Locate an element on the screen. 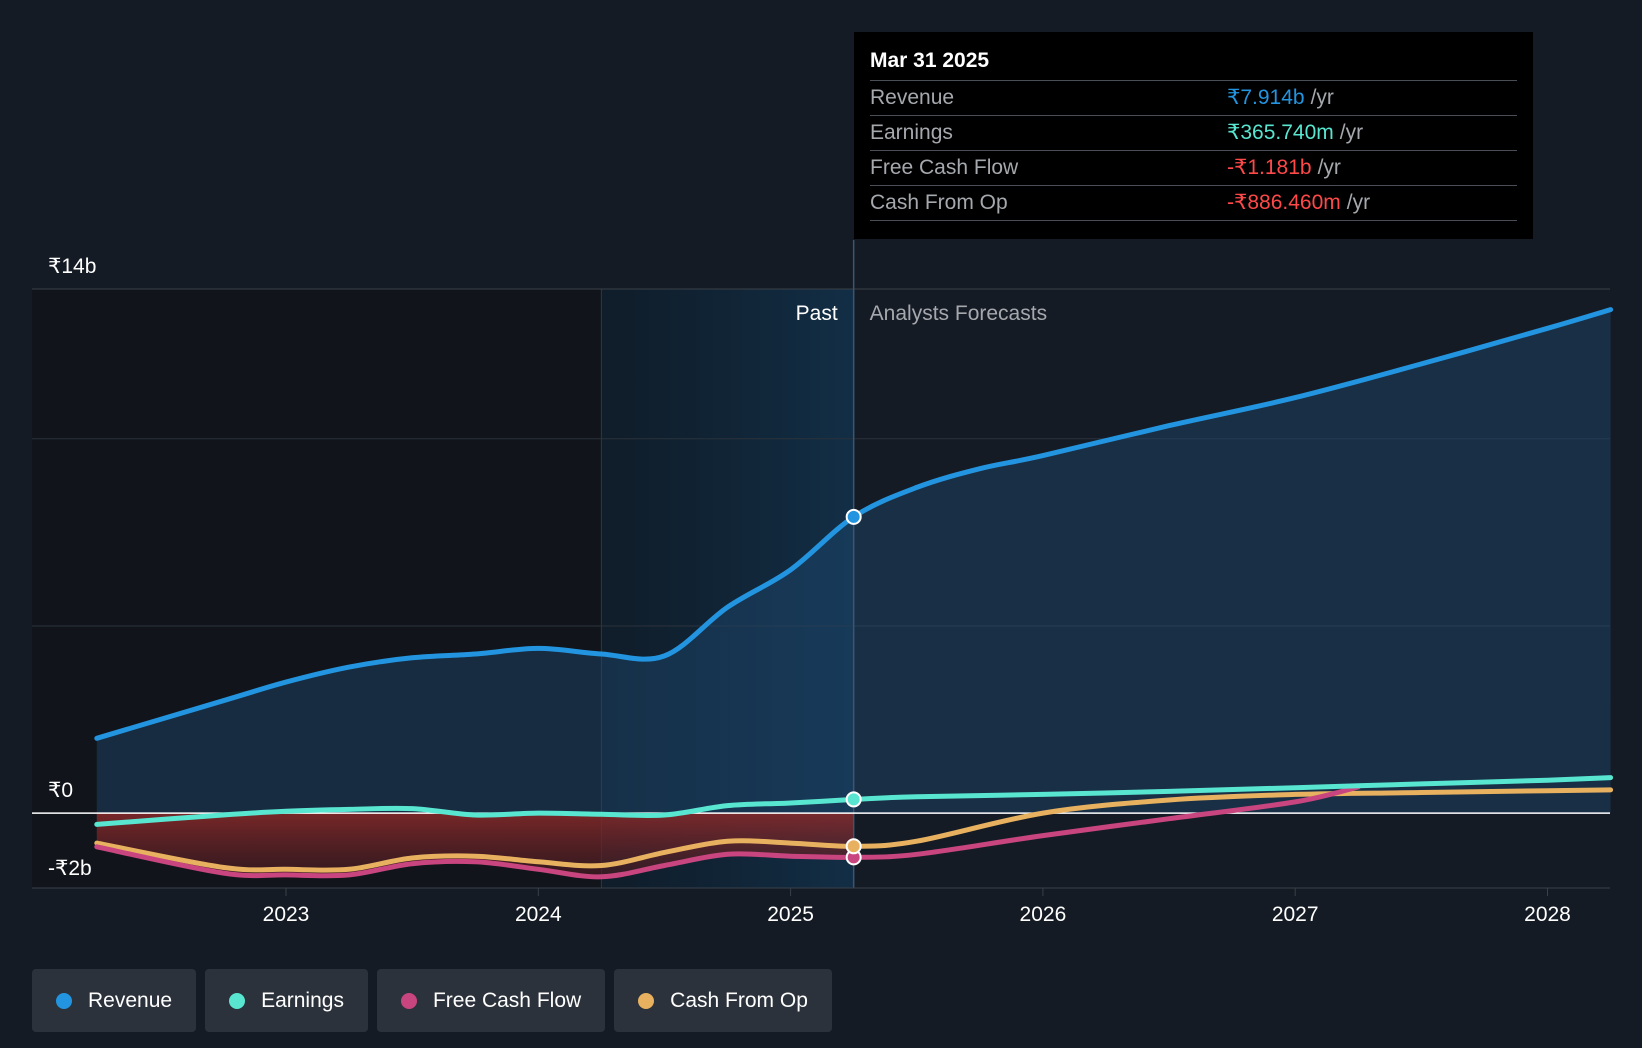  legend-item-cash-from-op: Cash From Op is located at coordinates (723, 1000).